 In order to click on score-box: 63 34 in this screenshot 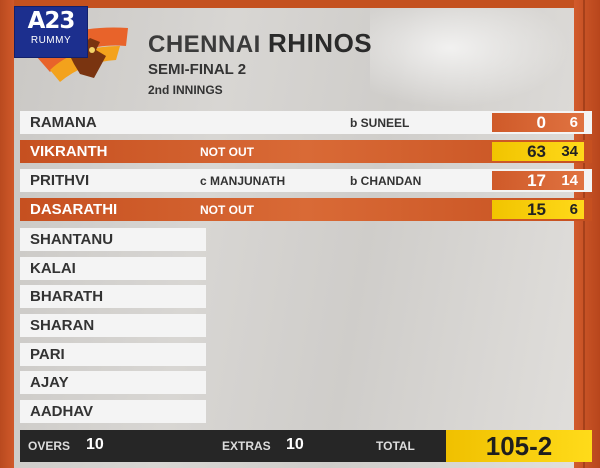, I will do `click(538, 151)`.